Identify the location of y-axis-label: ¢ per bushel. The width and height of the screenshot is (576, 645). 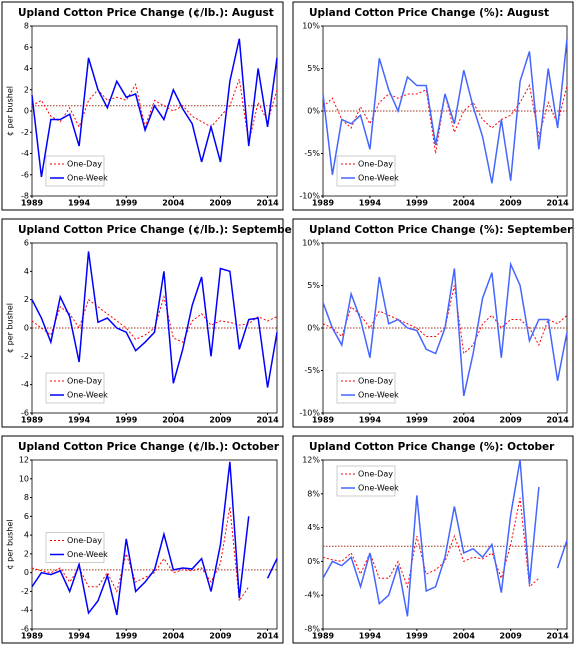
(10, 545).